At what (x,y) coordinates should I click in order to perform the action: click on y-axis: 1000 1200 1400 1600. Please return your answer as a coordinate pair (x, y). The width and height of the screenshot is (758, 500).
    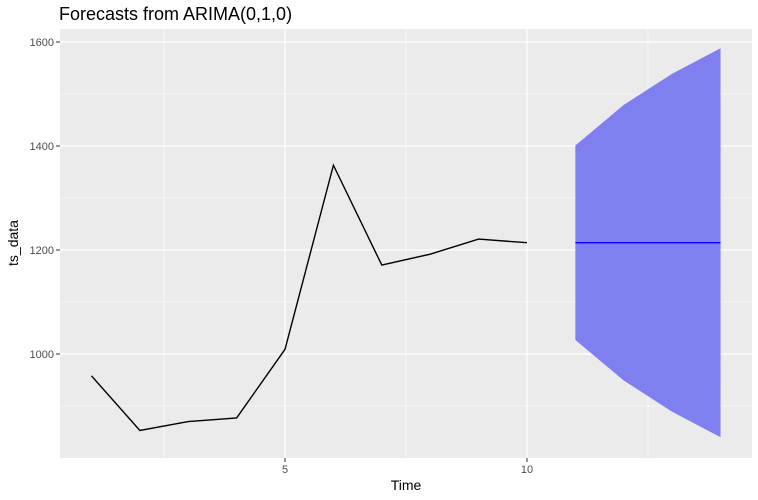
    Looking at the image, I should click on (45, 199).